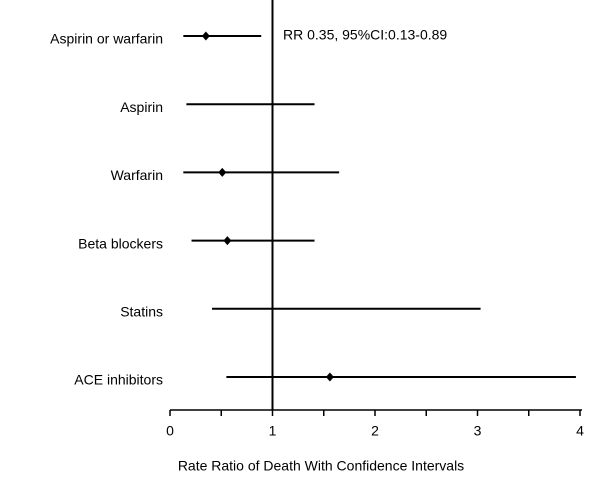  I want to click on annotation: RR 0.35, 95%CI:0.13-0.89, so click(365, 35).